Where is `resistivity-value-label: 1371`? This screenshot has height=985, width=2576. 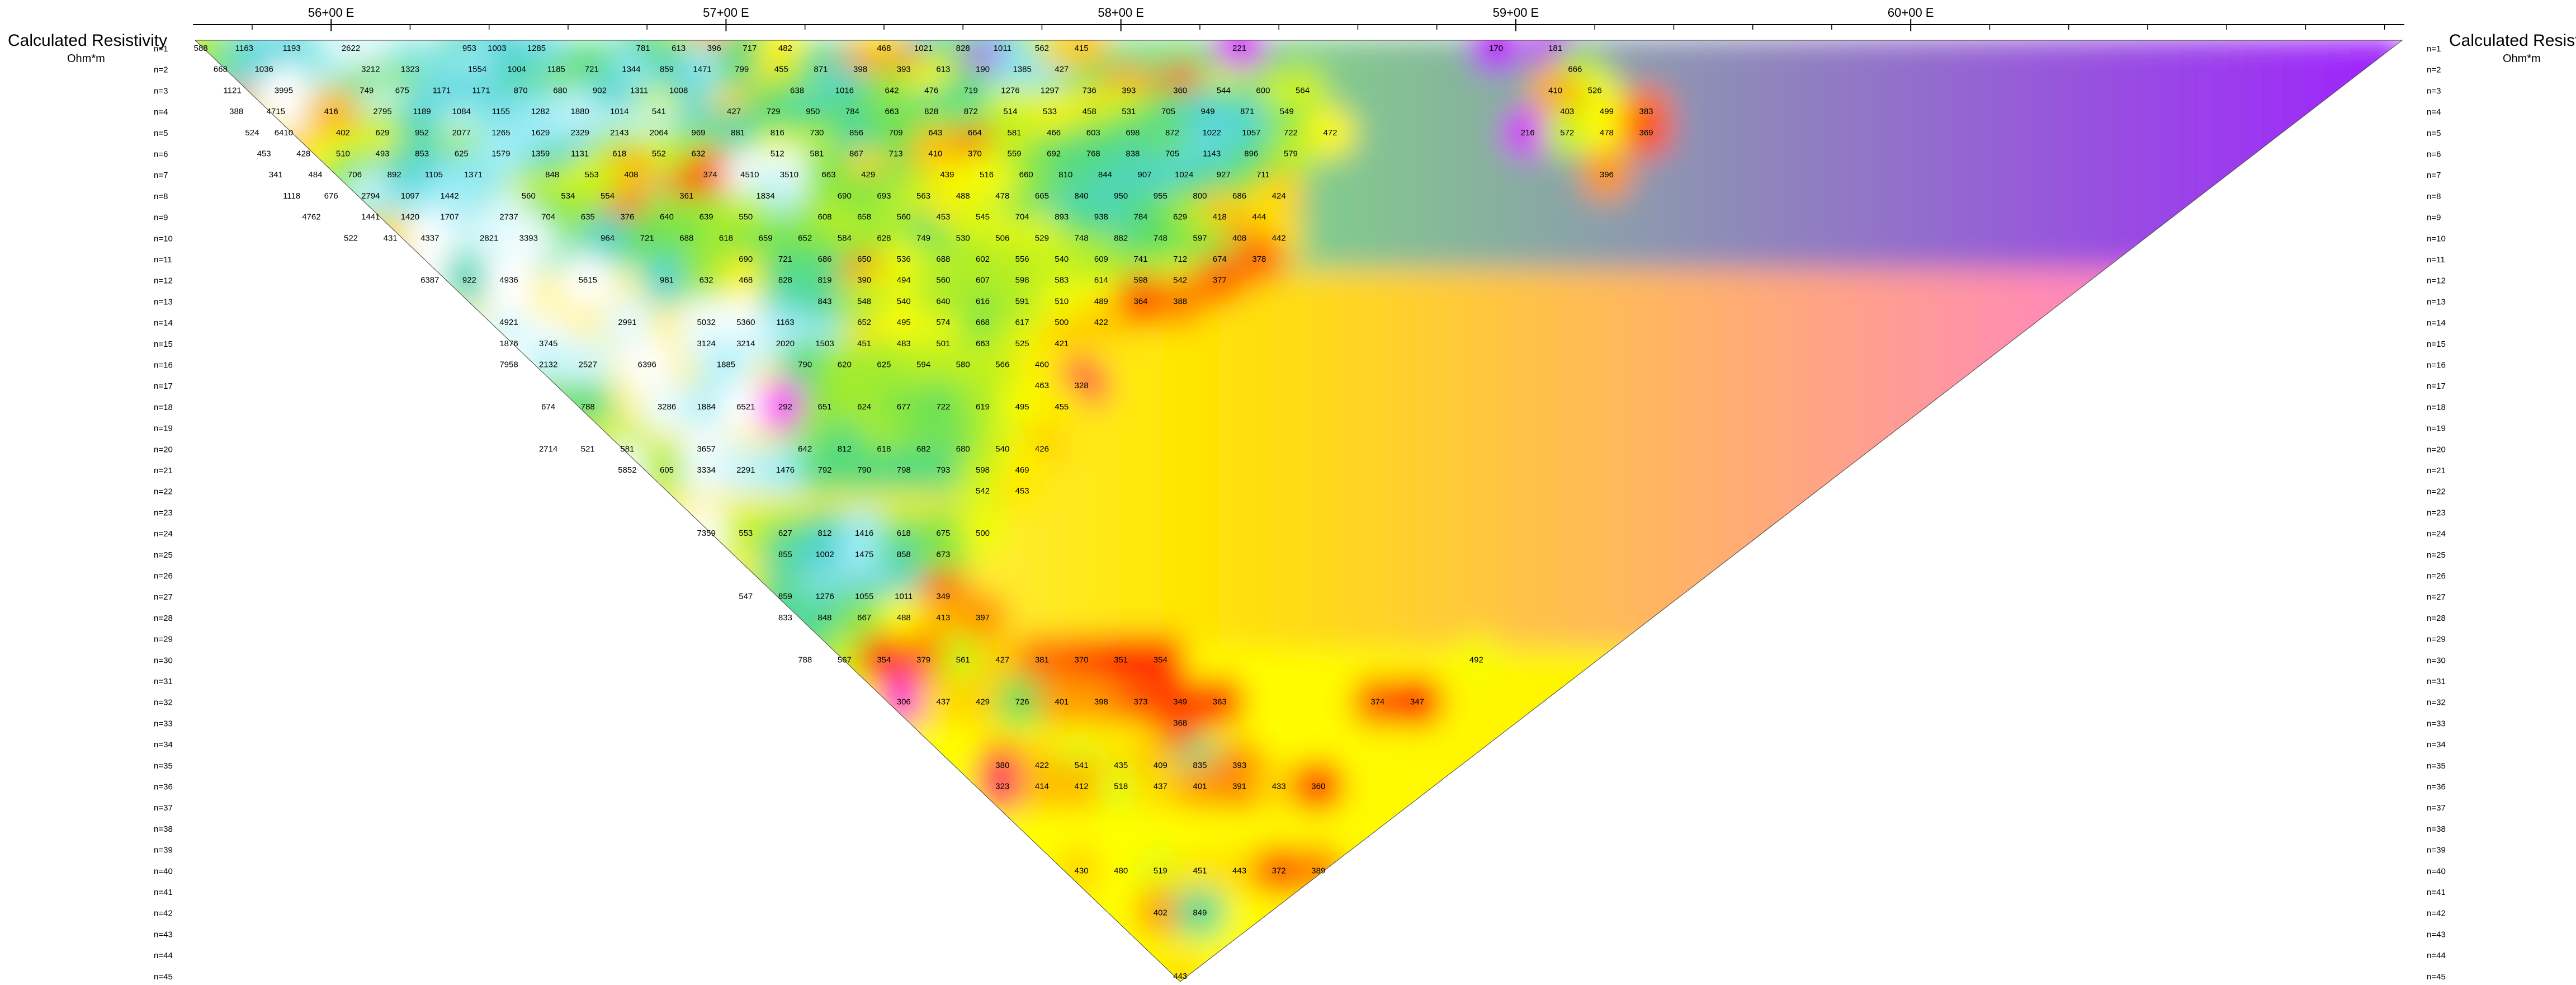 resistivity-value-label: 1371 is located at coordinates (473, 175).